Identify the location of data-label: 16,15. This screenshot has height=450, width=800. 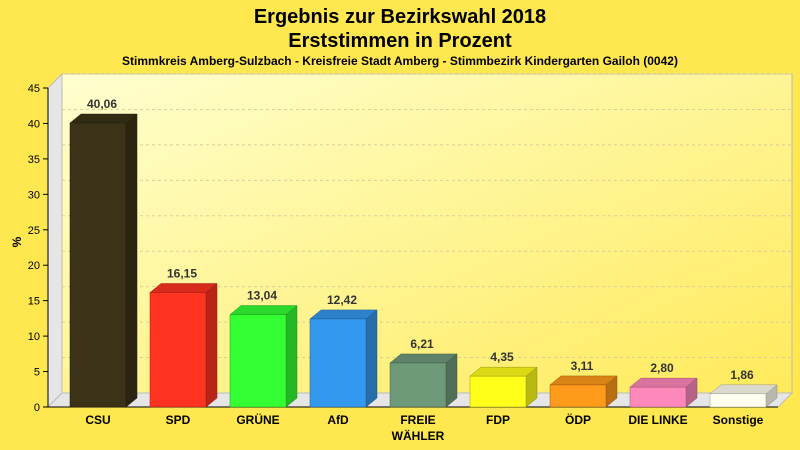
(182, 274).